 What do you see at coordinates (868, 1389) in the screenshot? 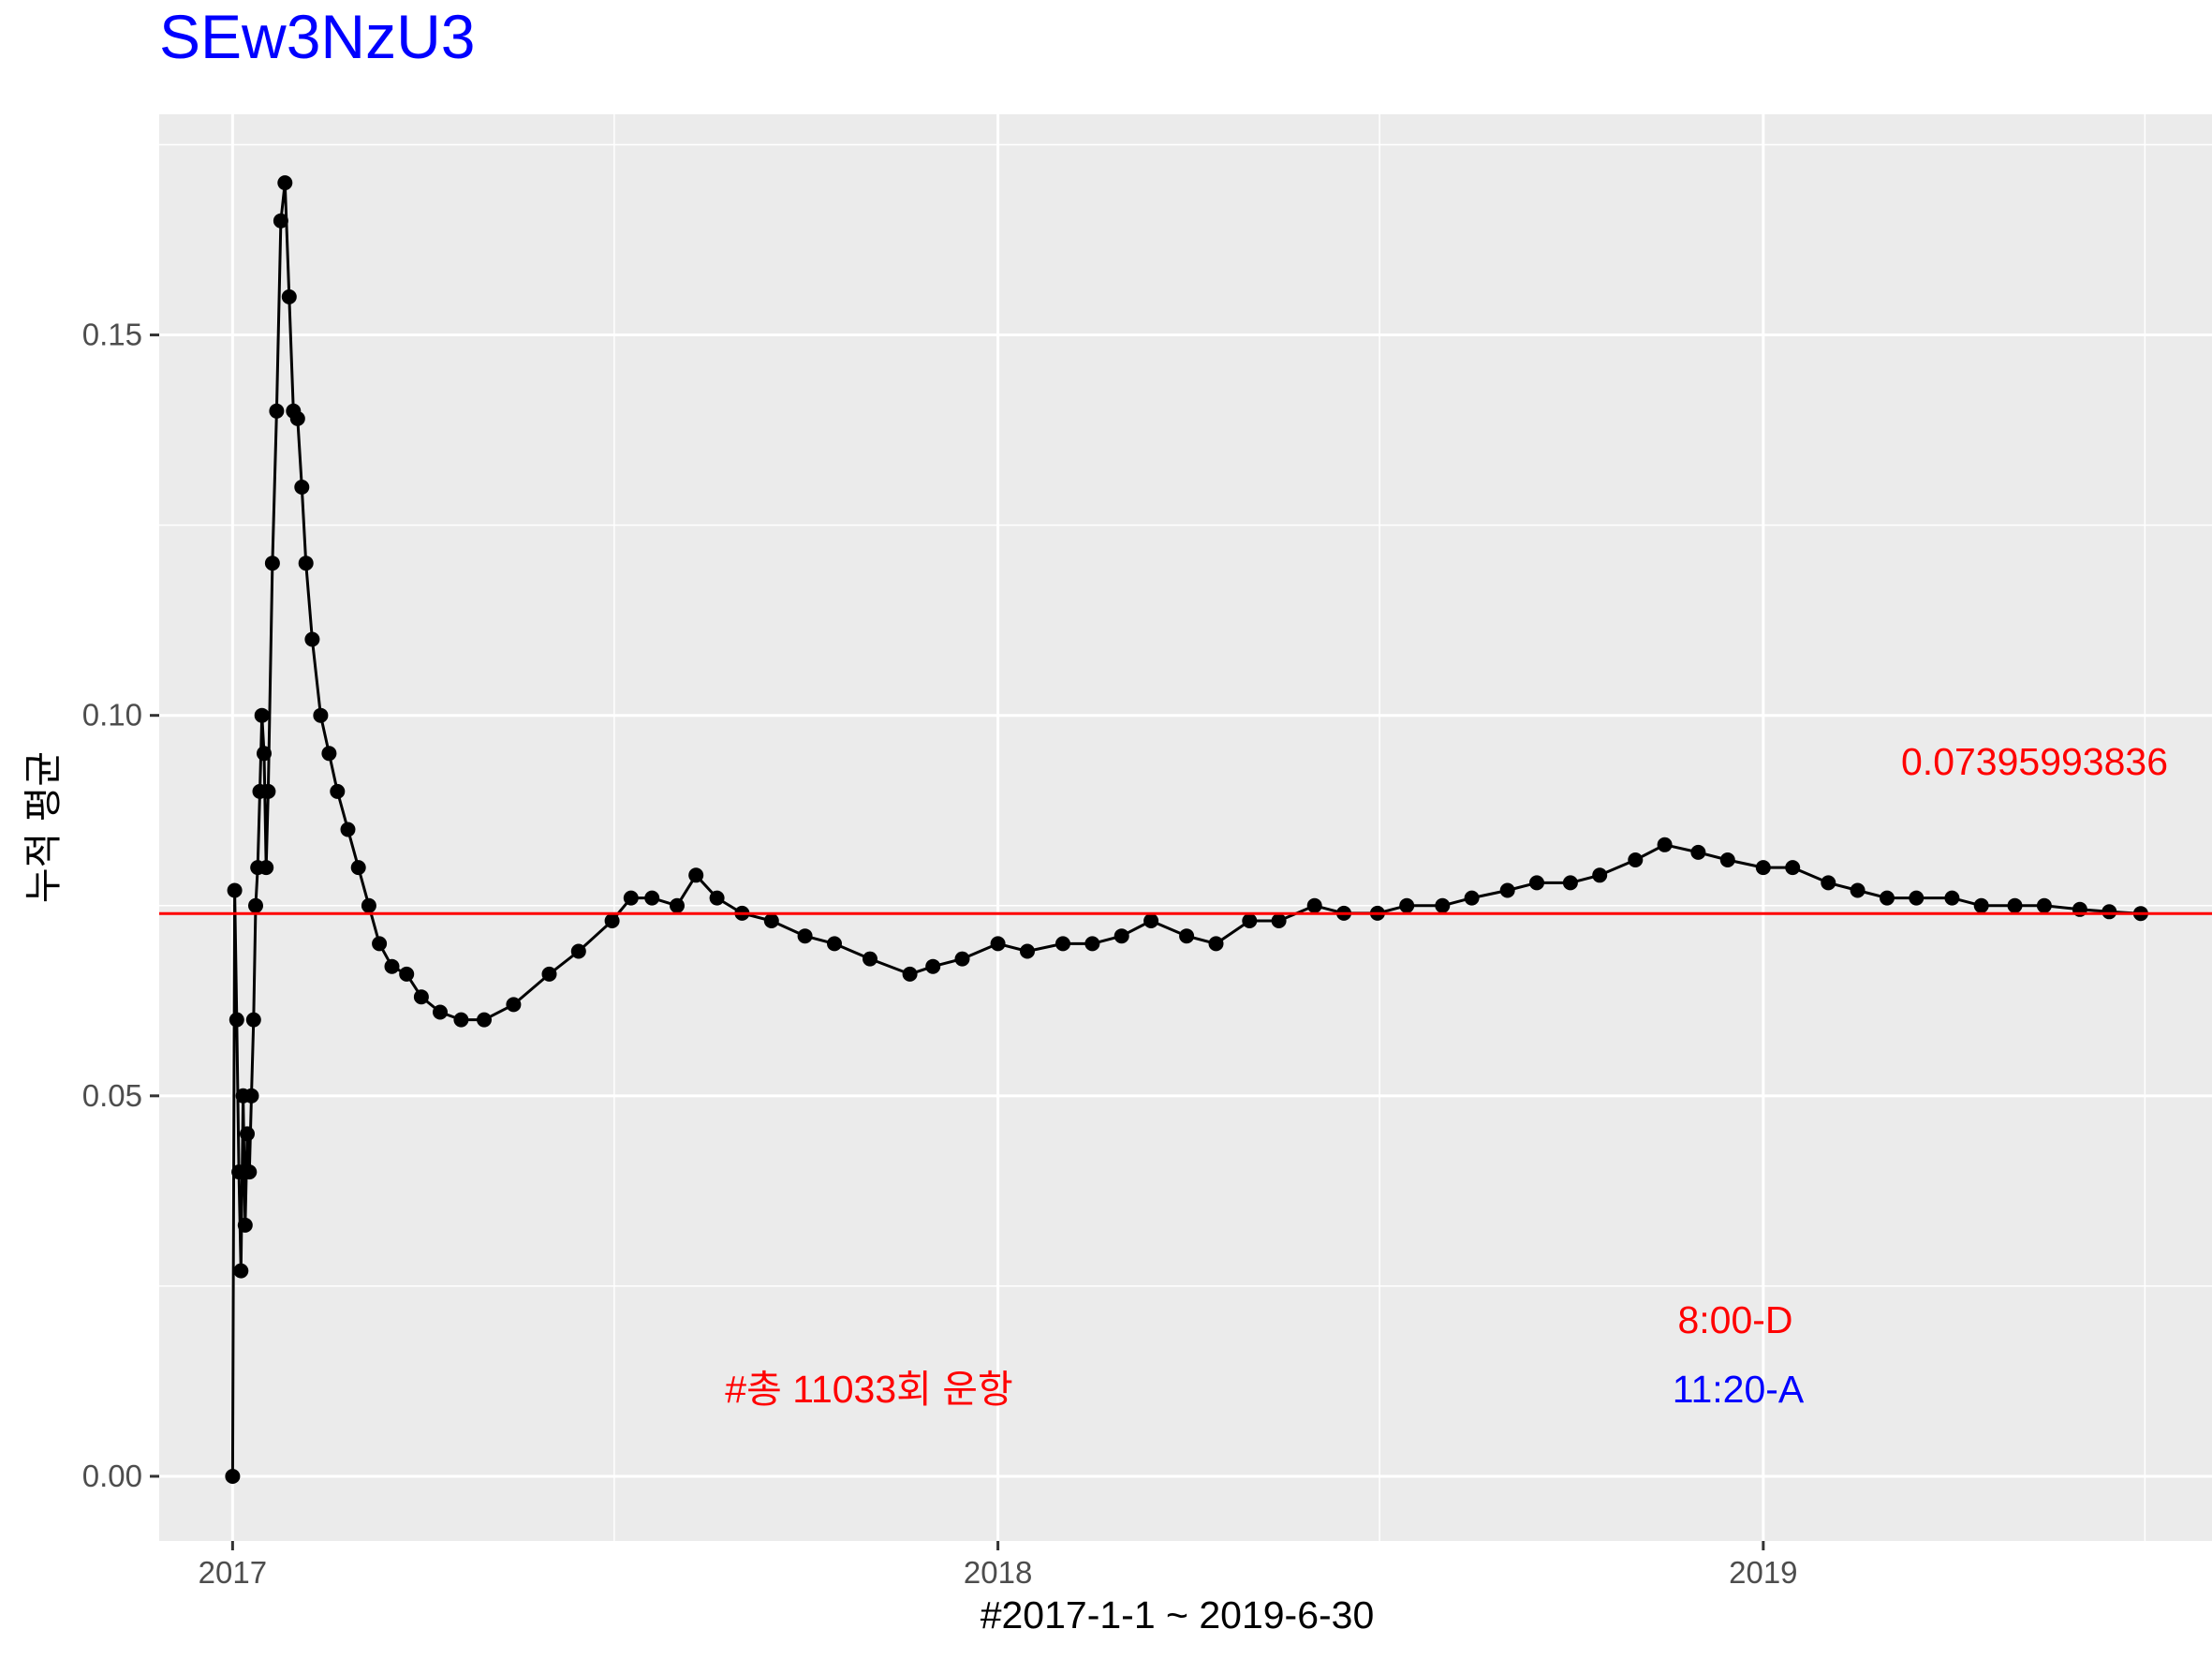
I see `annotation-3: #총 11033회 운항` at bounding box center [868, 1389].